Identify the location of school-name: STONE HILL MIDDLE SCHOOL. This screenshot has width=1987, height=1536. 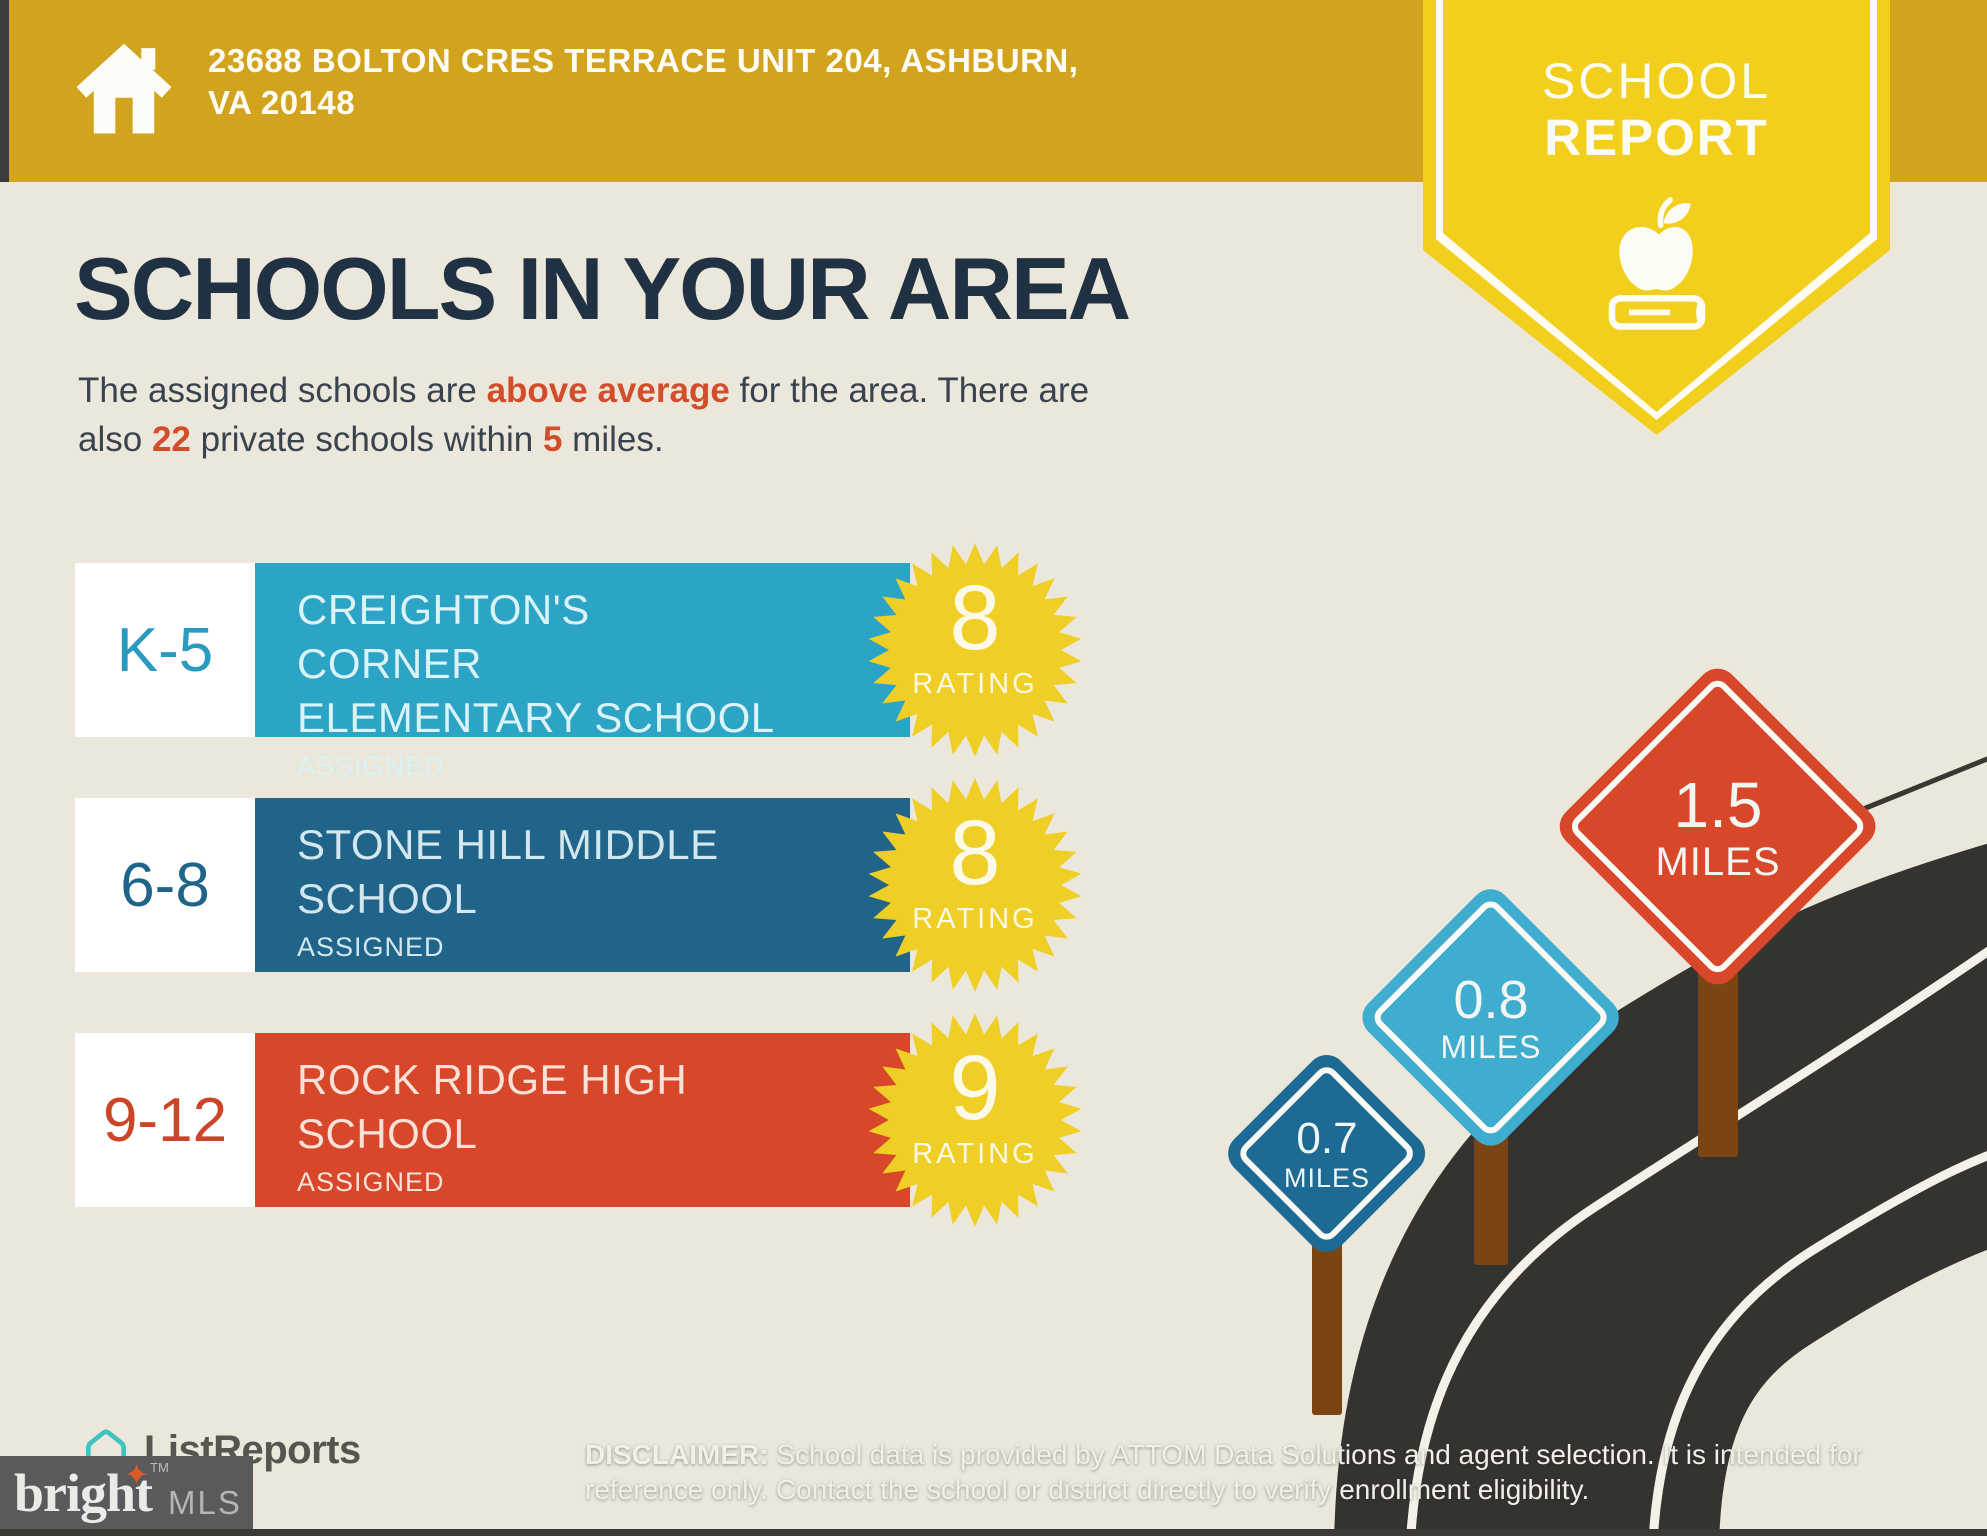
(508, 871).